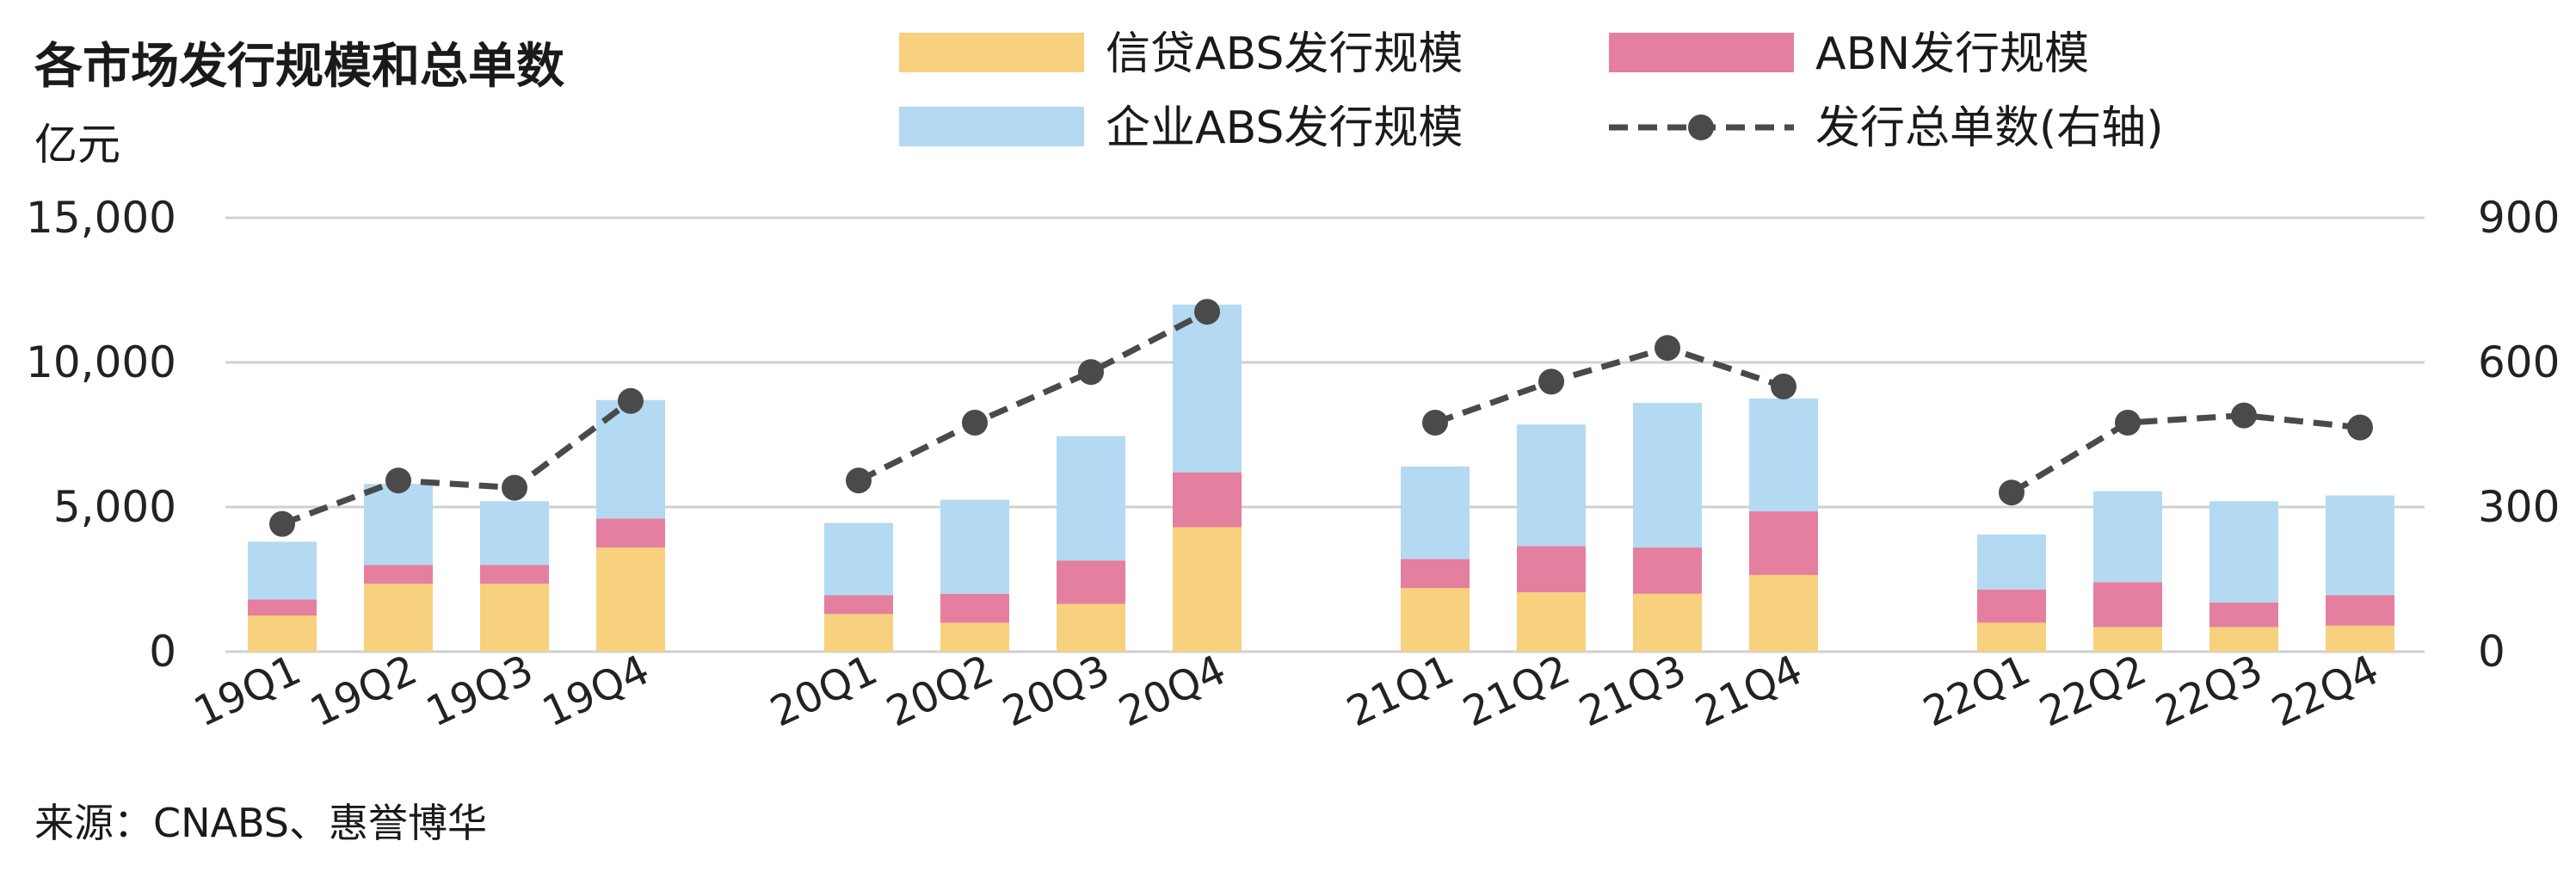 The image size is (2576, 872). What do you see at coordinates (101, 218) in the screenshot?
I see `left-tick-label: 15,000` at bounding box center [101, 218].